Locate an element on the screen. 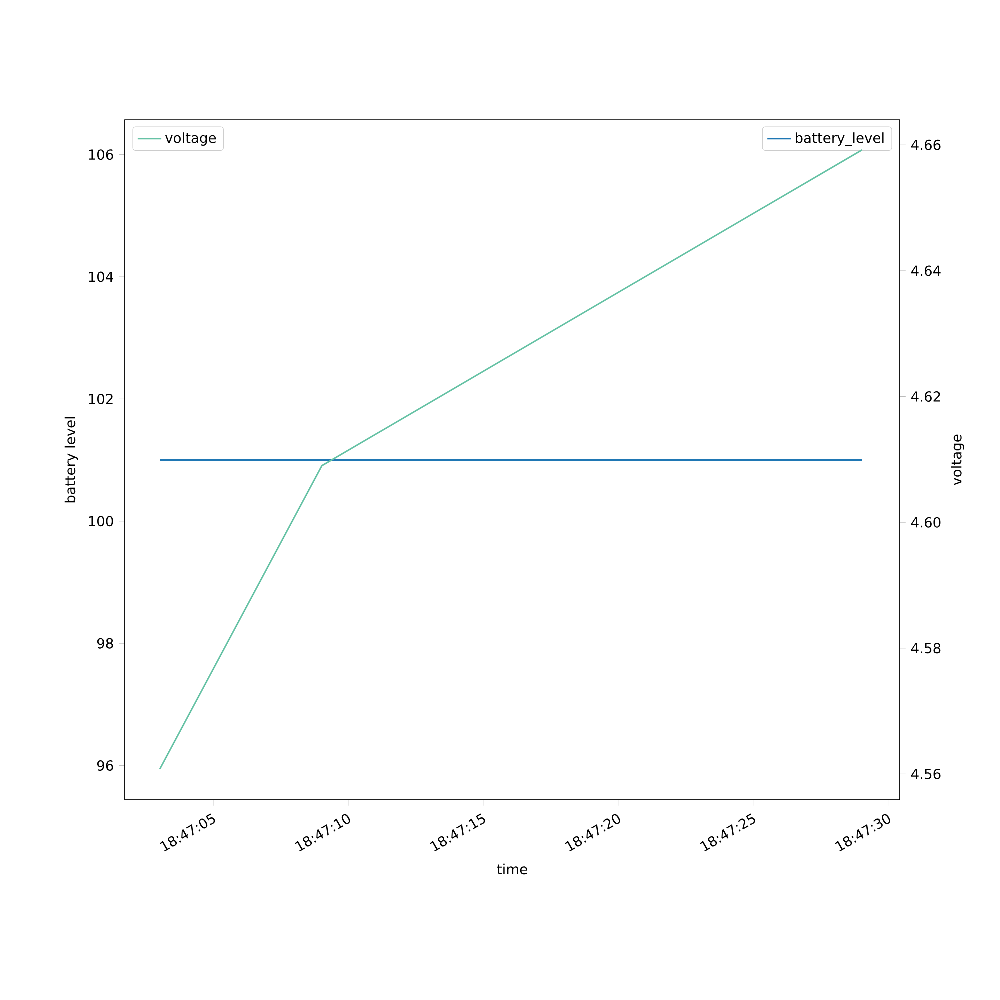 The height and width of the screenshot is (1000, 1000). y-tick-label: 96 is located at coordinates (105, 766).